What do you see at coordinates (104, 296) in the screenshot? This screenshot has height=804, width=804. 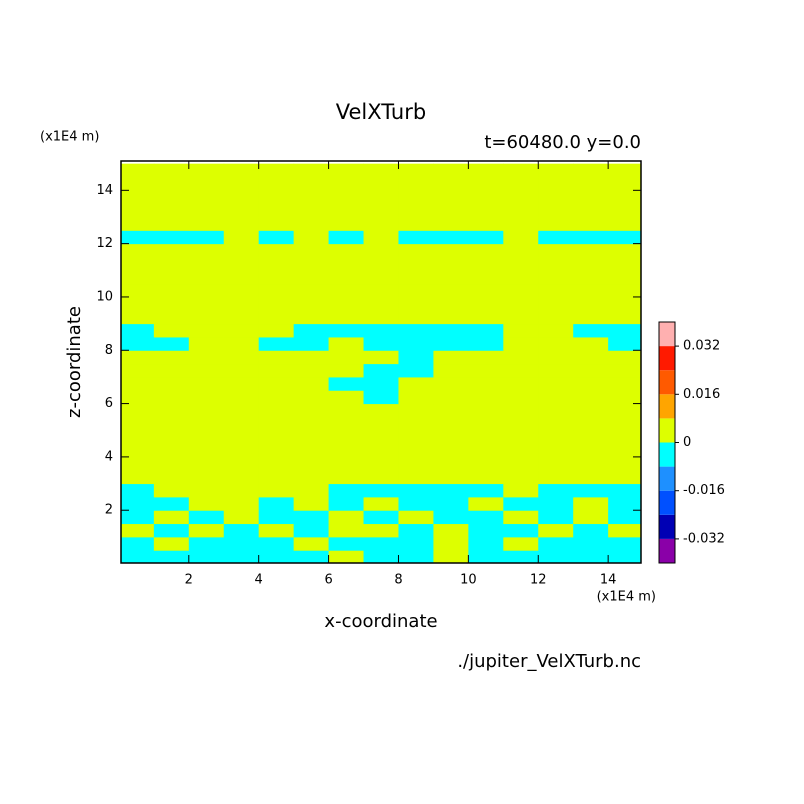 I see `y-tick-label: 10` at bounding box center [104, 296].